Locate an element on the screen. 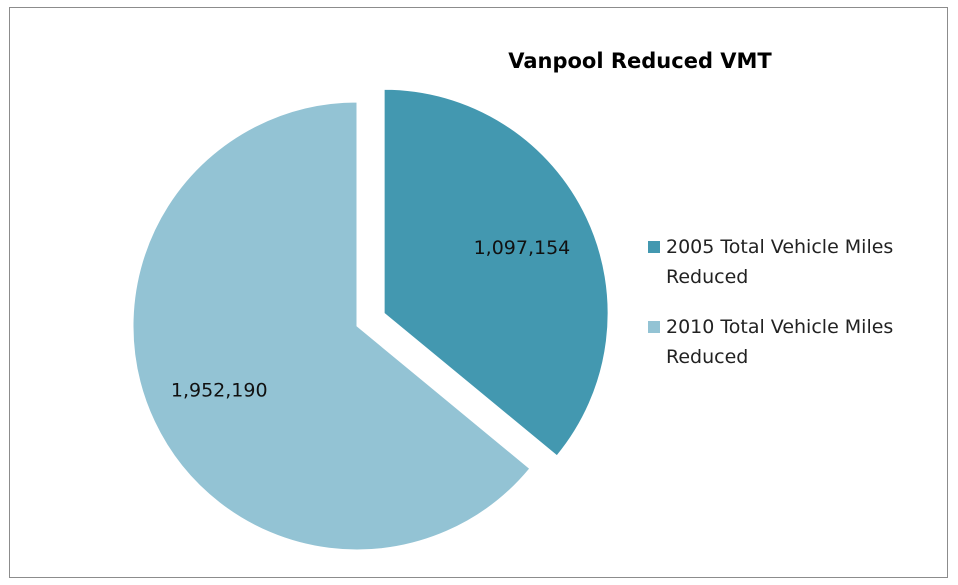 This screenshot has width=958, height=585. chart-title: Vanpool Reduced VMT is located at coordinates (640, 61).